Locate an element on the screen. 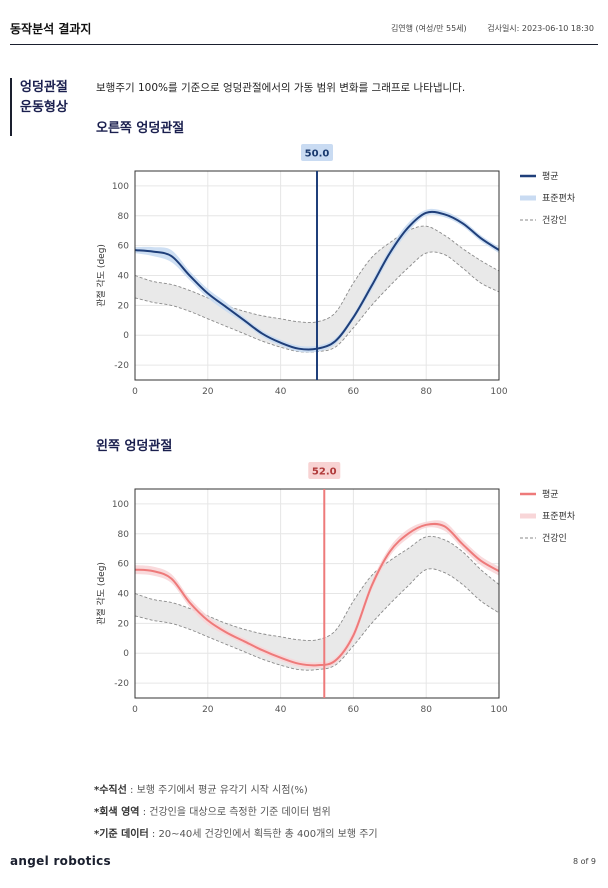  chart-title-right: 오른쪽 엉덩관절 is located at coordinates (140, 128).